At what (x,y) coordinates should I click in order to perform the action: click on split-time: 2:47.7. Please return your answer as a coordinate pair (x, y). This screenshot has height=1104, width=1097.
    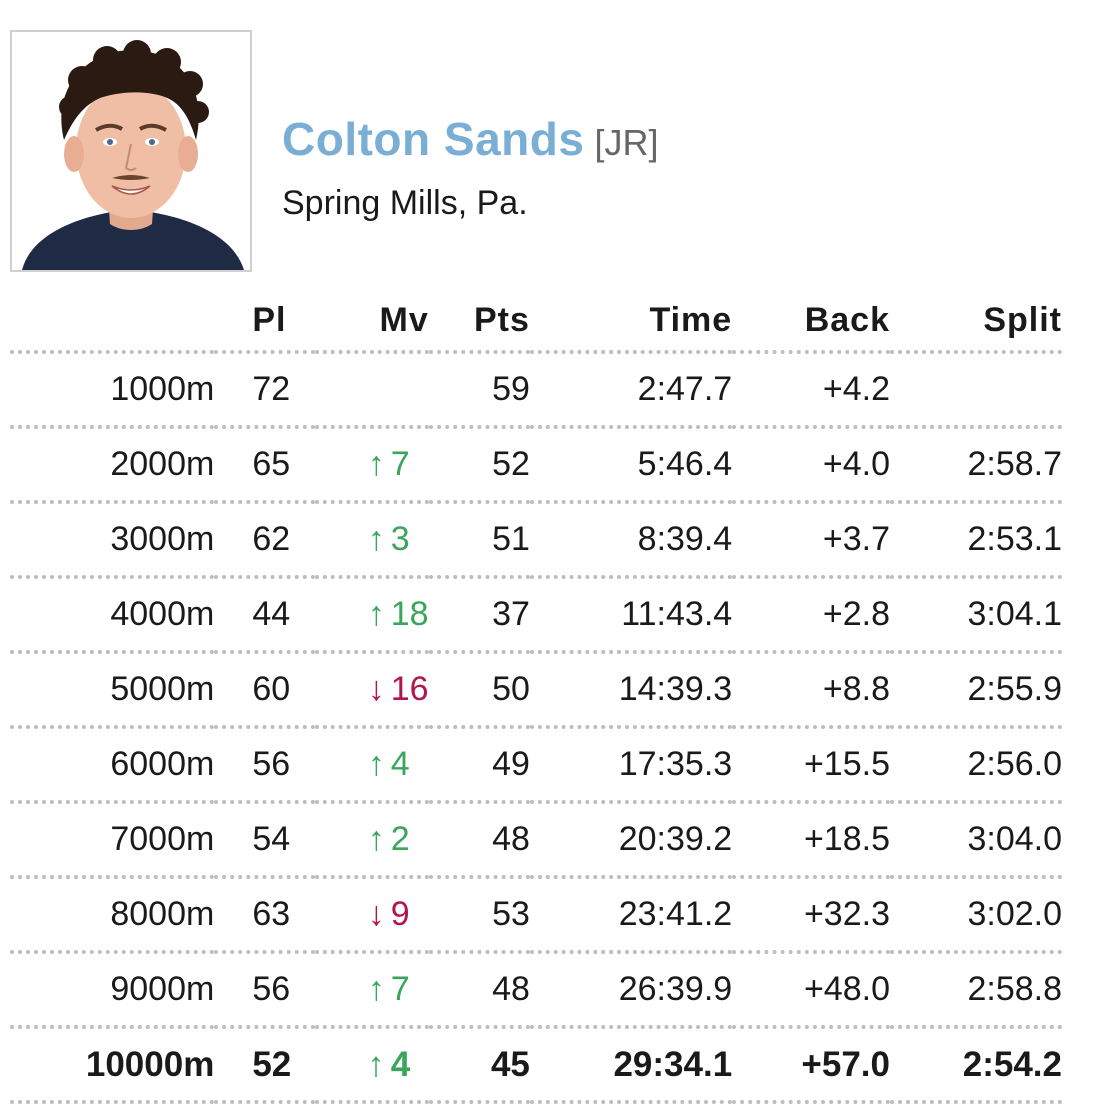
    Looking at the image, I should click on (631, 390).